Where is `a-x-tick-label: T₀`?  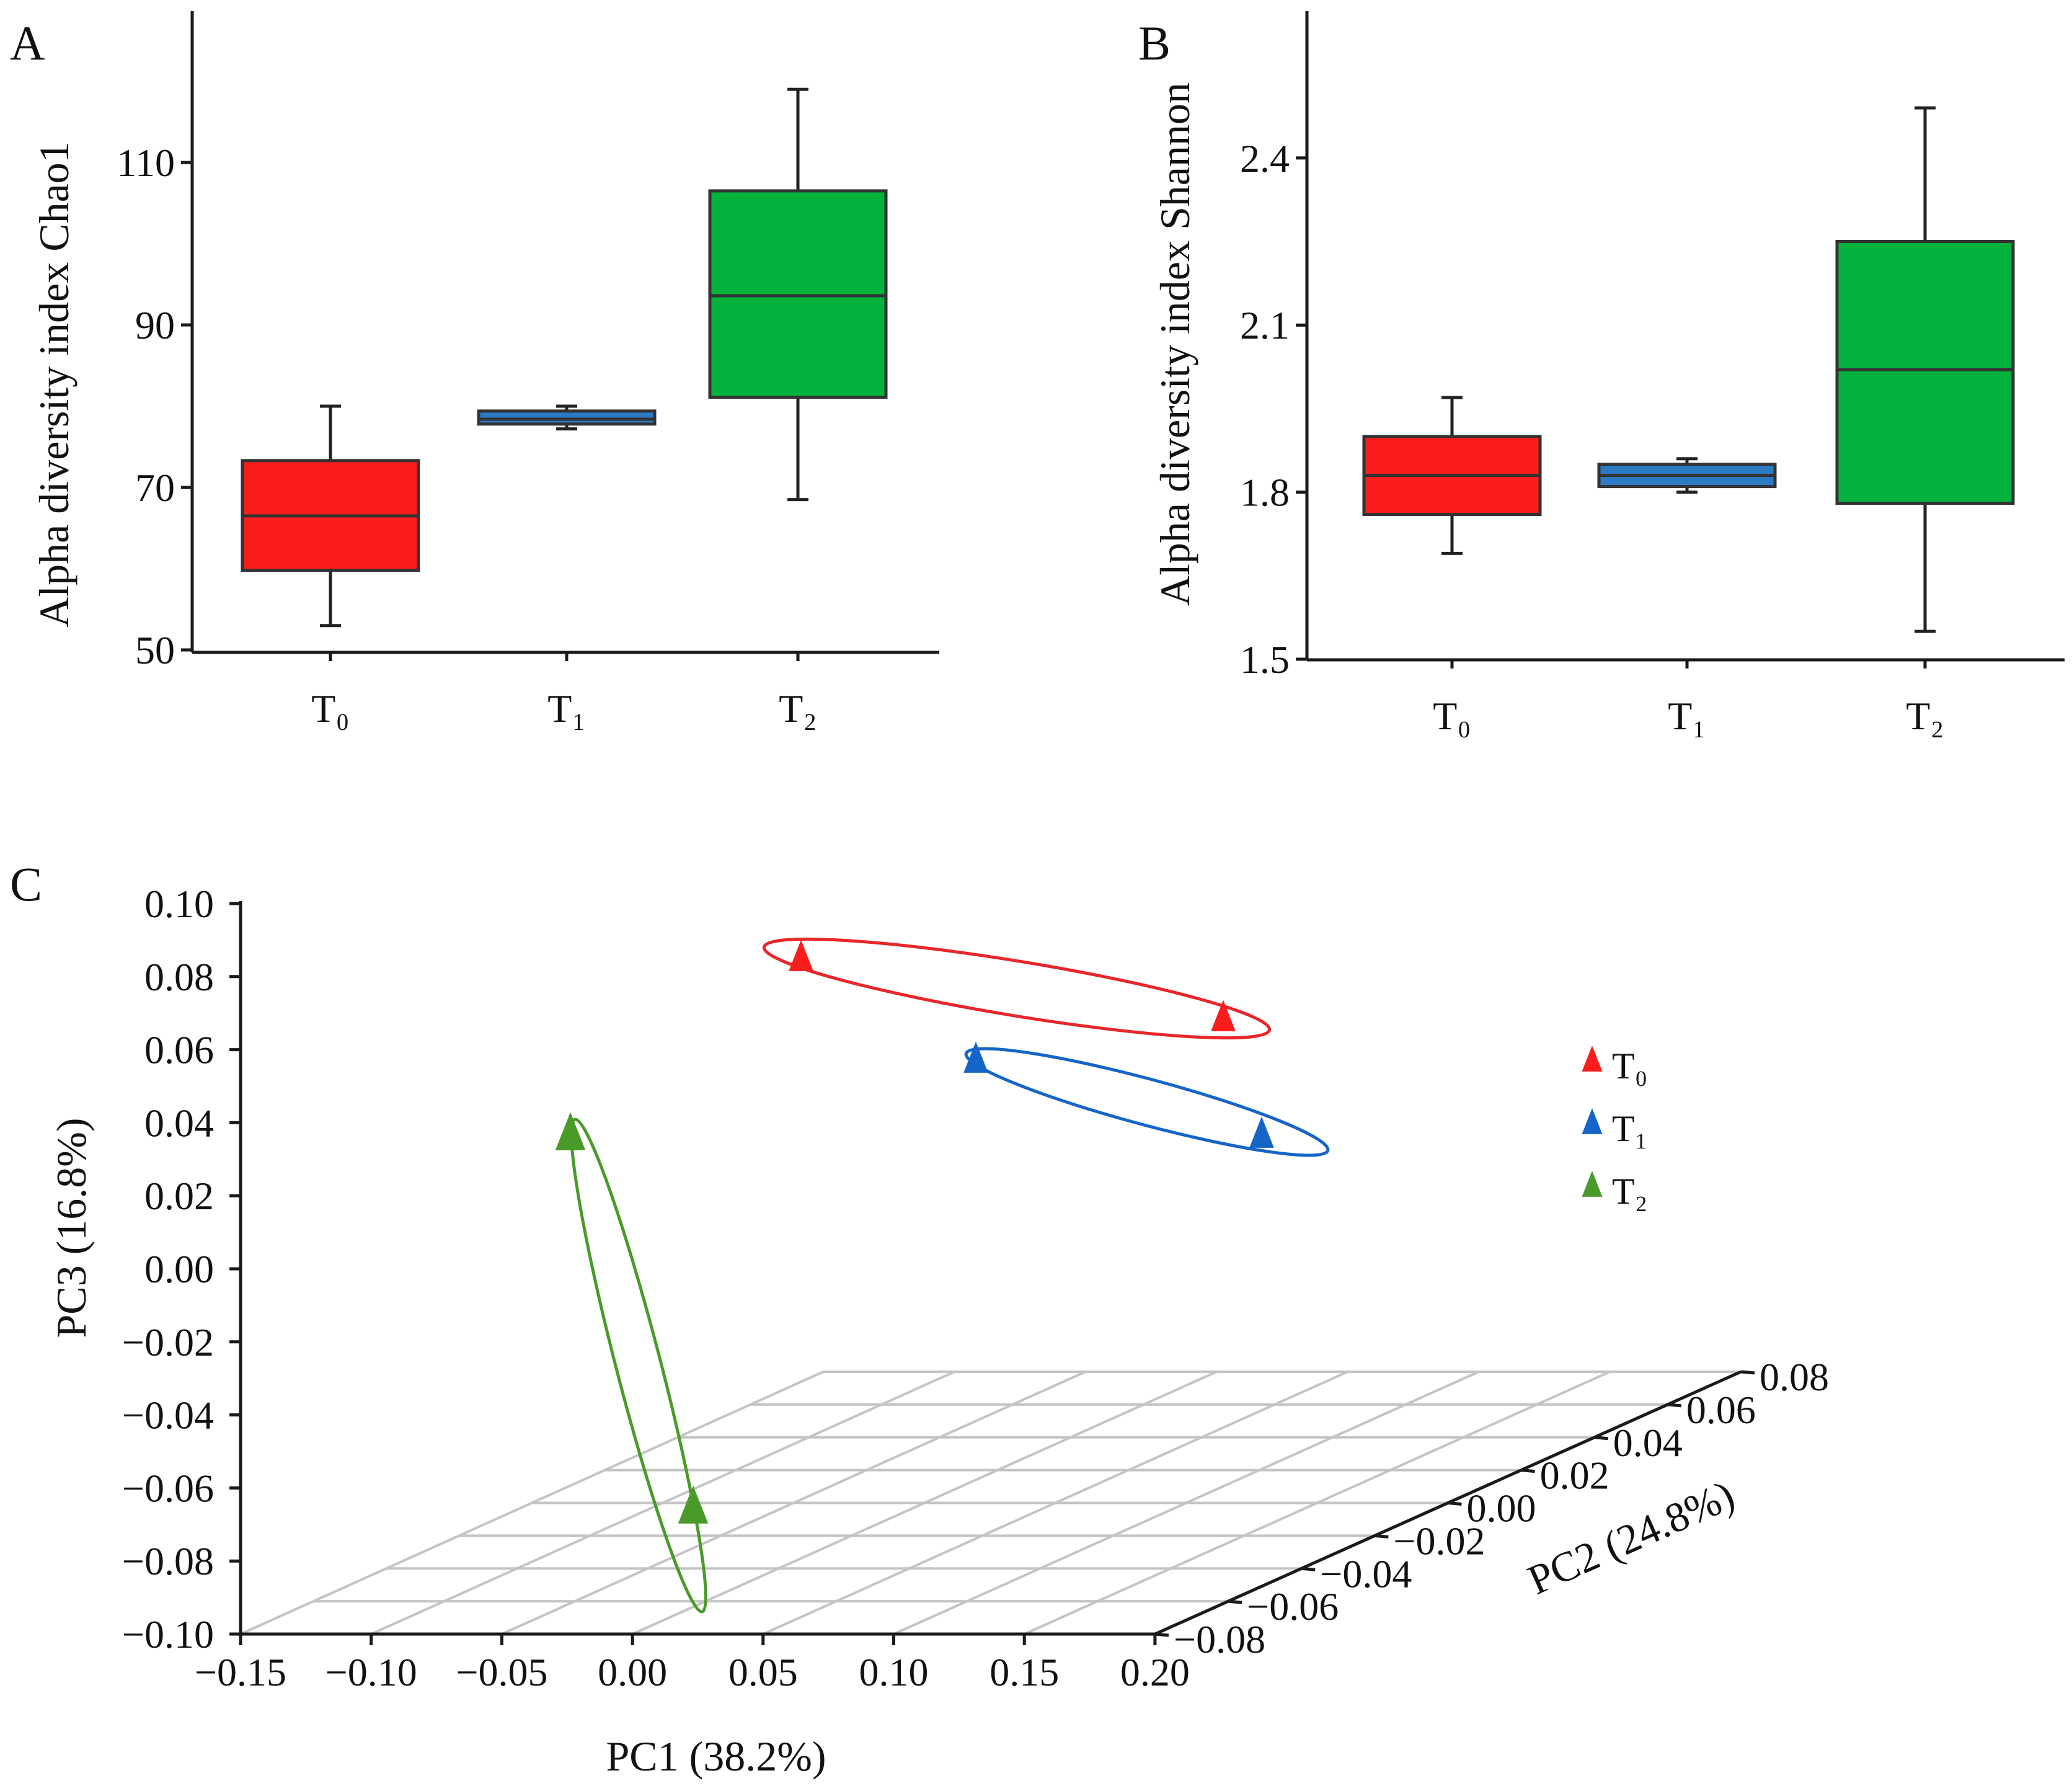 a-x-tick-label: T₀ is located at coordinates (330, 708).